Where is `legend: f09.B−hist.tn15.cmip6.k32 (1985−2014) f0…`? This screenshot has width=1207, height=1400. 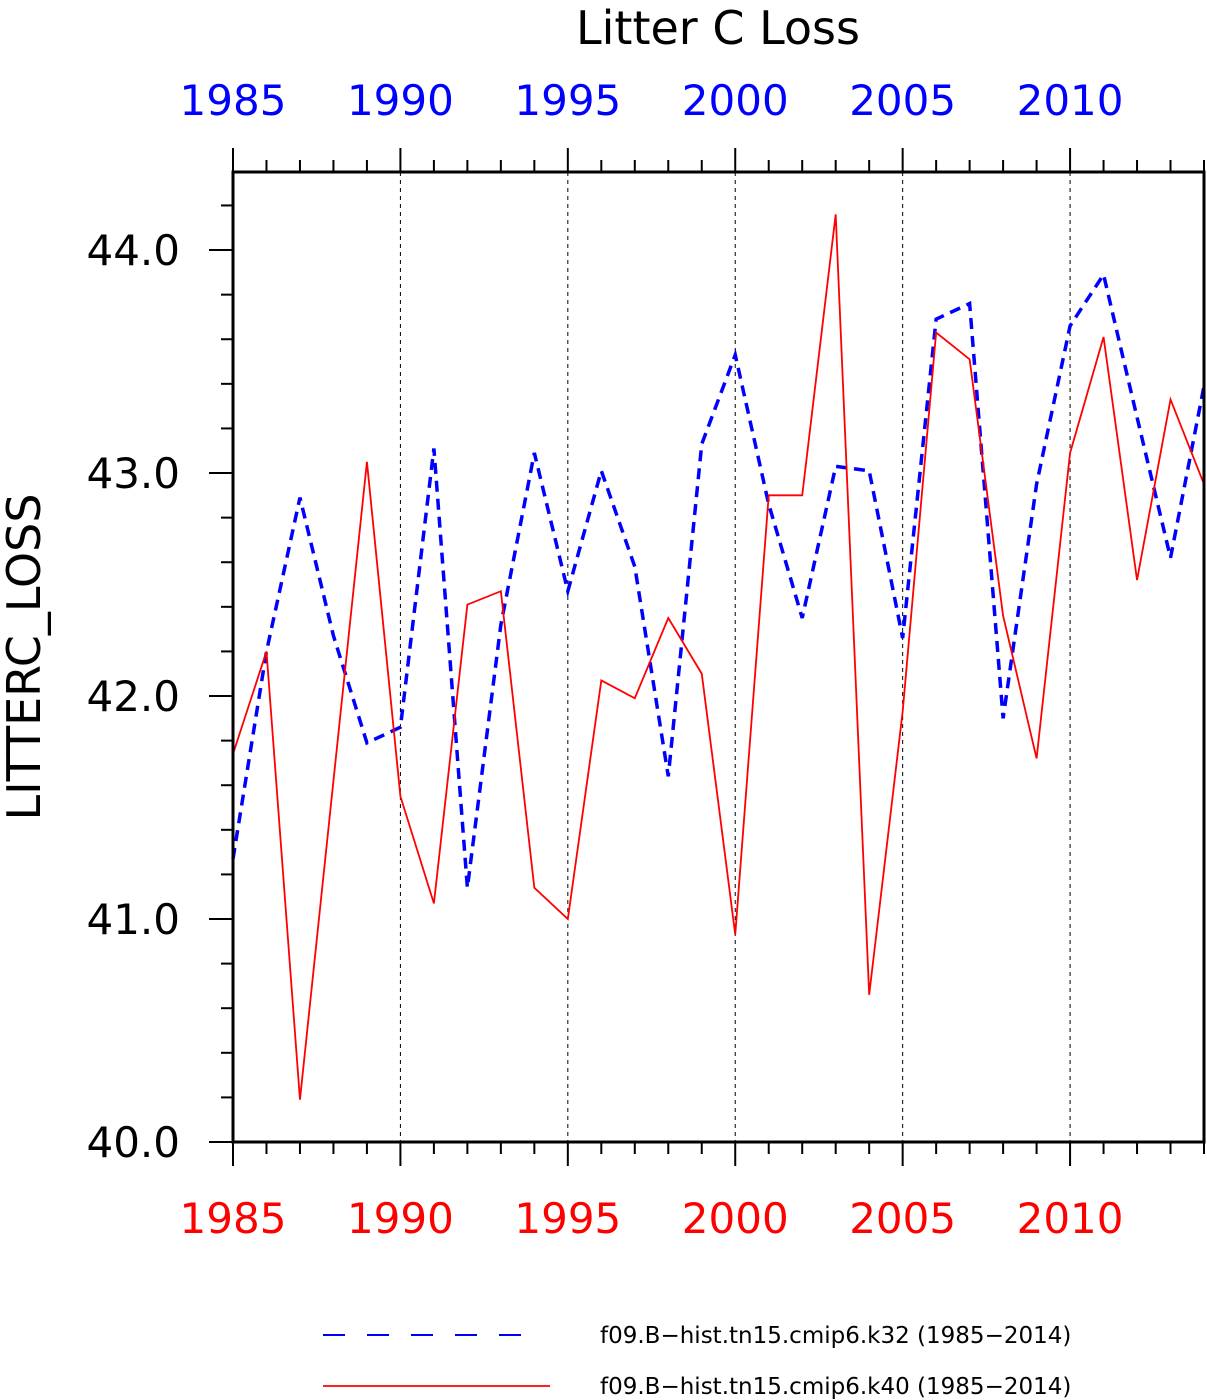
legend: f09.B−hist.tn15.cmip6.k32 (1985−2014) f0… is located at coordinates (697, 1361).